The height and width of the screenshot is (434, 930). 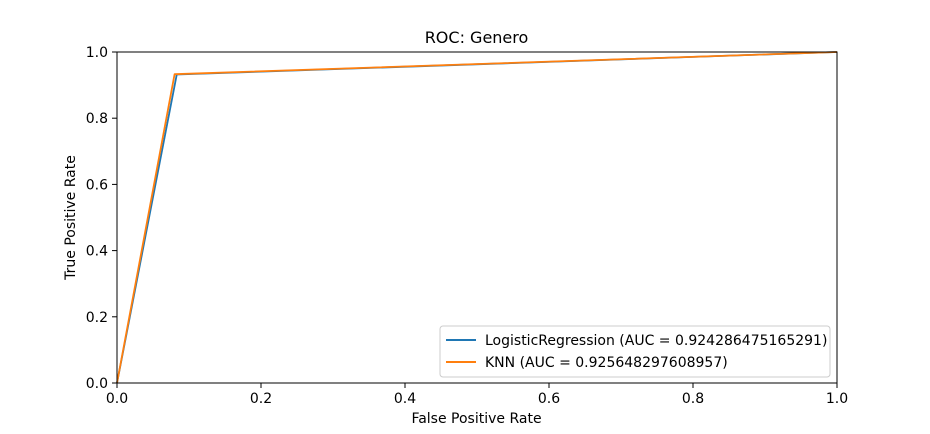 I want to click on x-tick-label: 0.6, so click(x=549, y=399).